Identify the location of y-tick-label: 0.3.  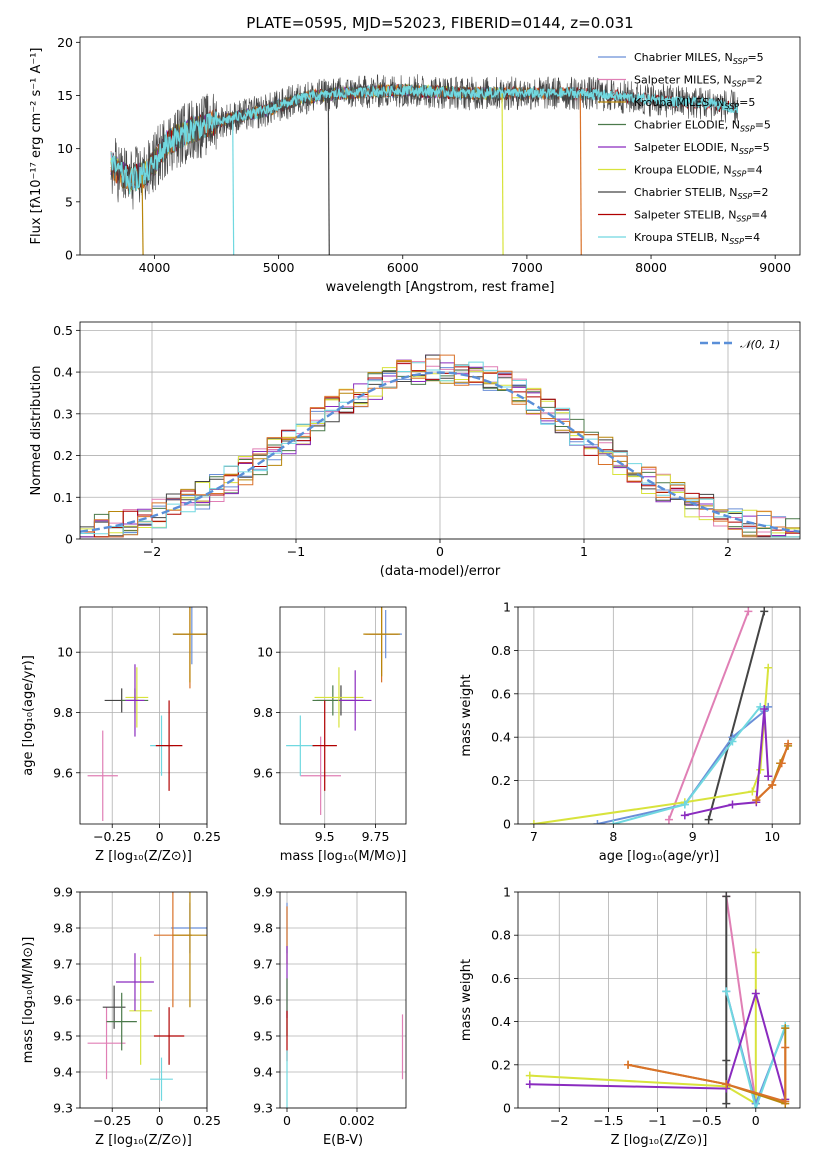
(63, 413).